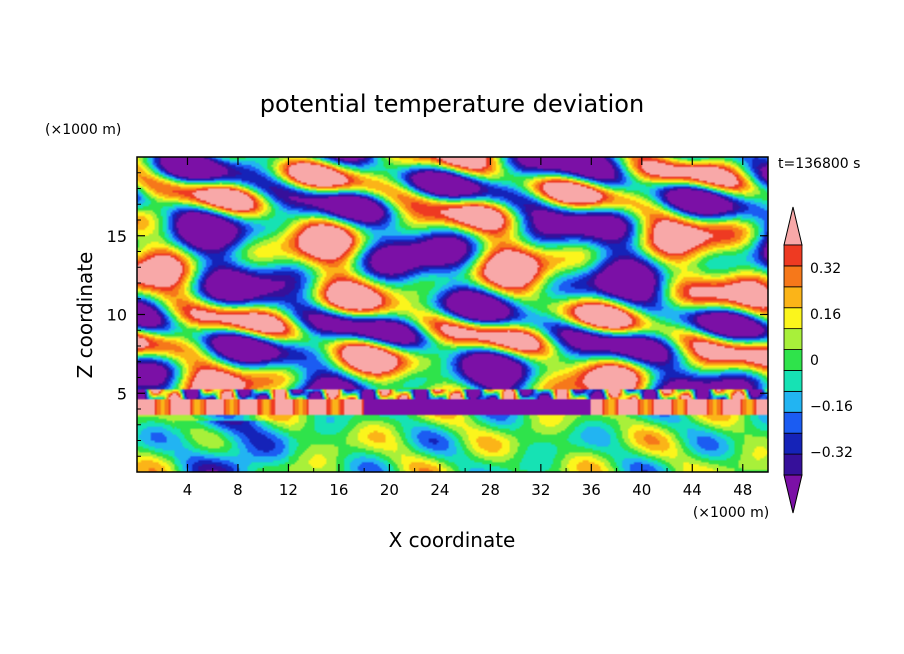 The image size is (904, 654). I want to click on y-axis-label: Z coordinate, so click(85, 315).